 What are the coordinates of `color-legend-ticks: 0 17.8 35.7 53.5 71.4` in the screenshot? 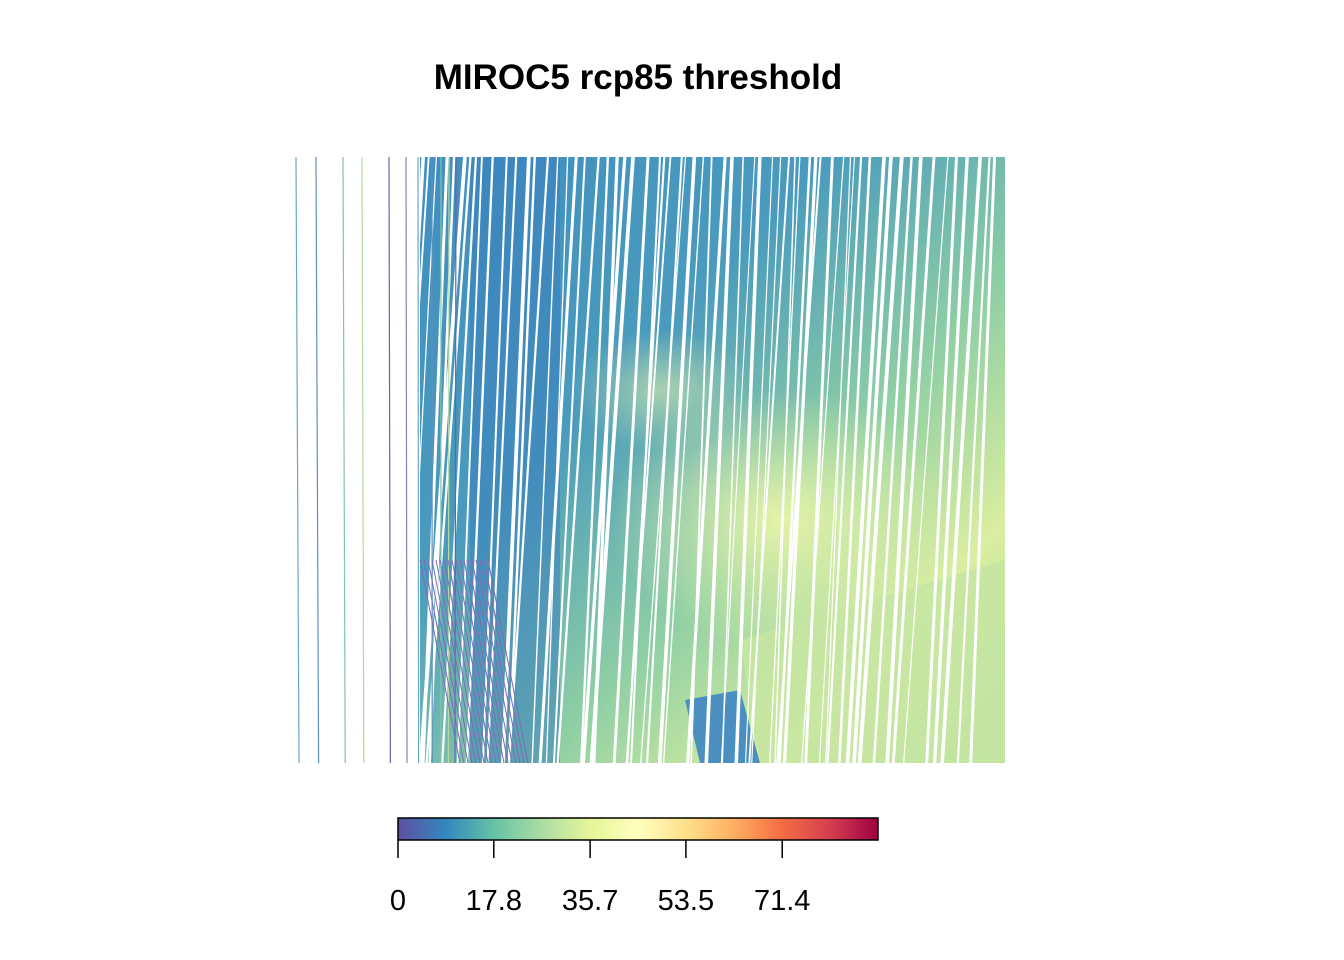 It's located at (600, 878).